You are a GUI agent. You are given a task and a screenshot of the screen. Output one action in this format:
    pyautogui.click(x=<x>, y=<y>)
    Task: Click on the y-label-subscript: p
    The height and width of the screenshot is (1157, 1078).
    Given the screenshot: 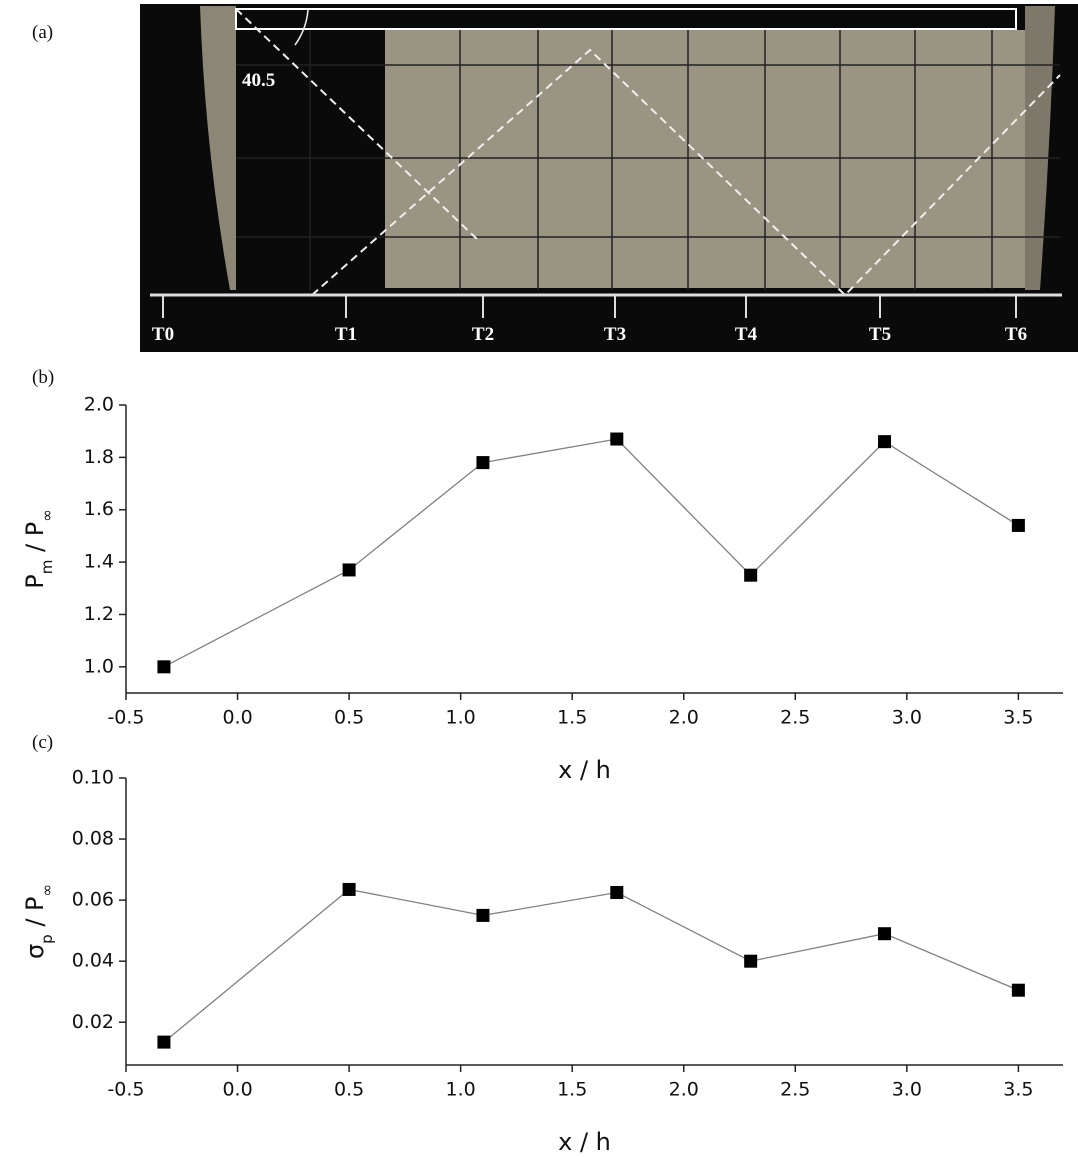 What is the action you would take?
    pyautogui.click(x=47, y=939)
    